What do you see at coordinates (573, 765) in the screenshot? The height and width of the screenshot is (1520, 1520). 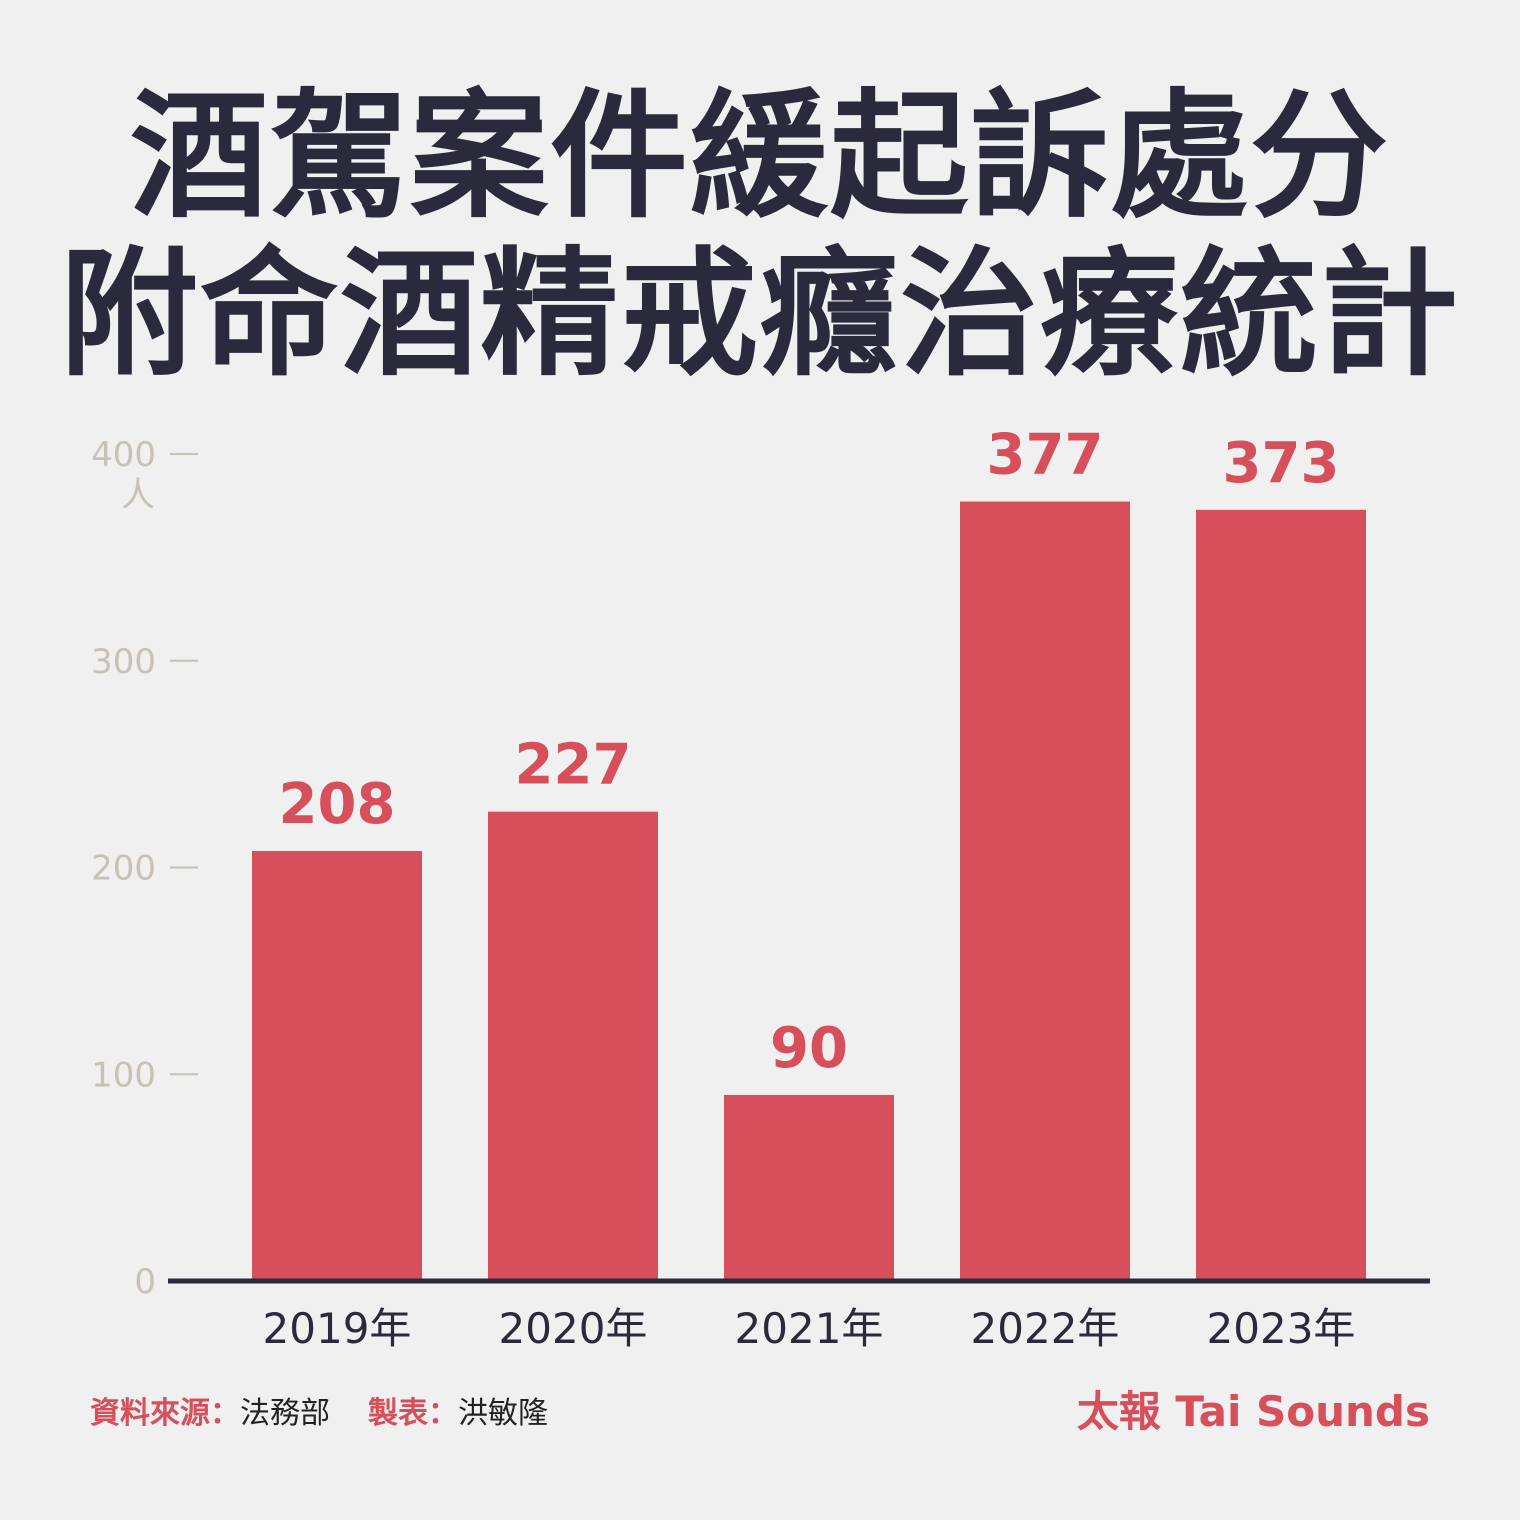 I see `data-label: 227` at bounding box center [573, 765].